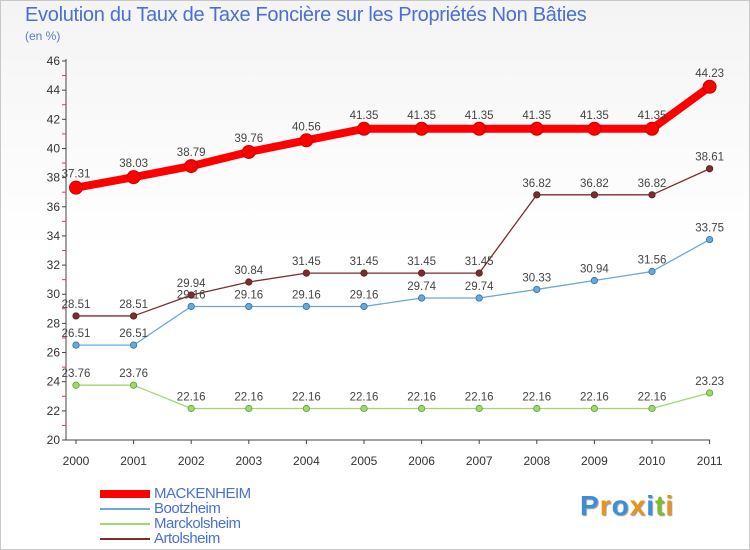  Describe the element at coordinates (479, 461) in the screenshot. I see `x-tick-label: 2007` at that location.